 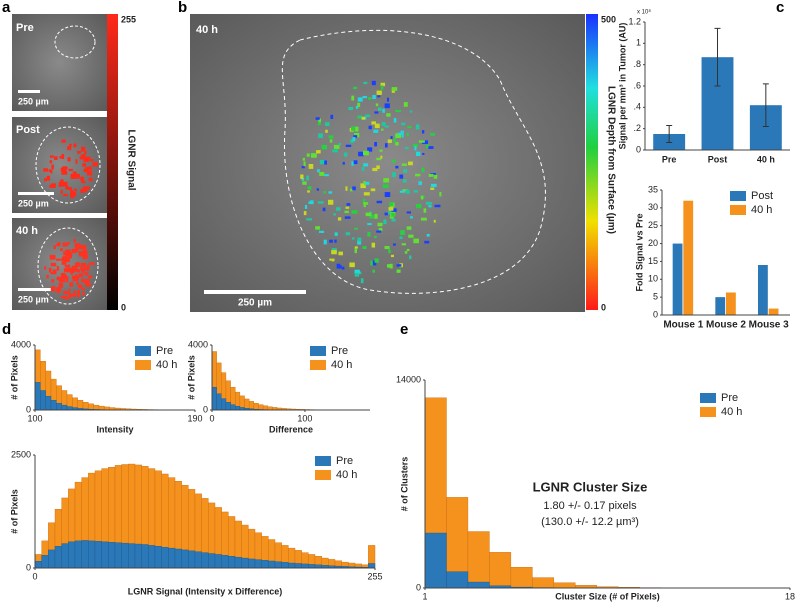 What do you see at coordinates (729, 398) in the screenshot?
I see `legend-label: Pre` at bounding box center [729, 398].